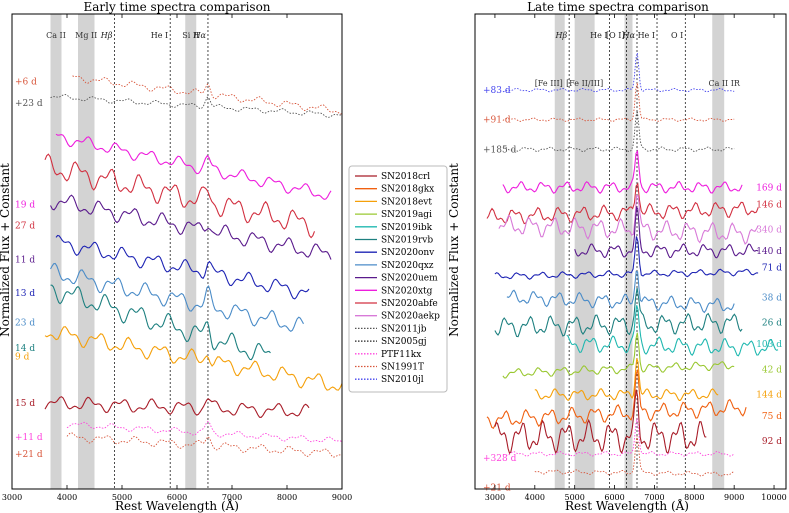 This screenshot has width=789, height=513. Describe the element at coordinates (406, 215) in the screenshot. I see `legend-entry-label: SN2019agi` at that location.